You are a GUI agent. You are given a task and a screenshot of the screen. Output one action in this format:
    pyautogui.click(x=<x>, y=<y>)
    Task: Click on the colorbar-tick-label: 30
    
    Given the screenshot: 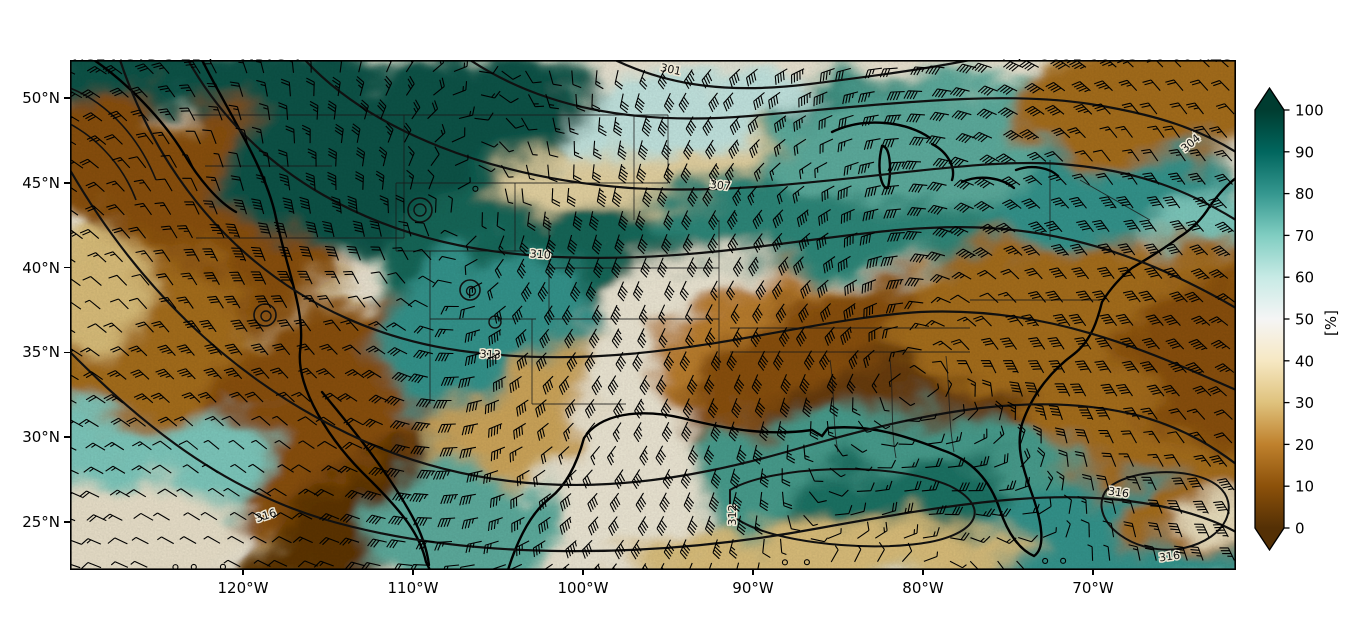 What is the action you would take?
    pyautogui.click(x=1304, y=403)
    